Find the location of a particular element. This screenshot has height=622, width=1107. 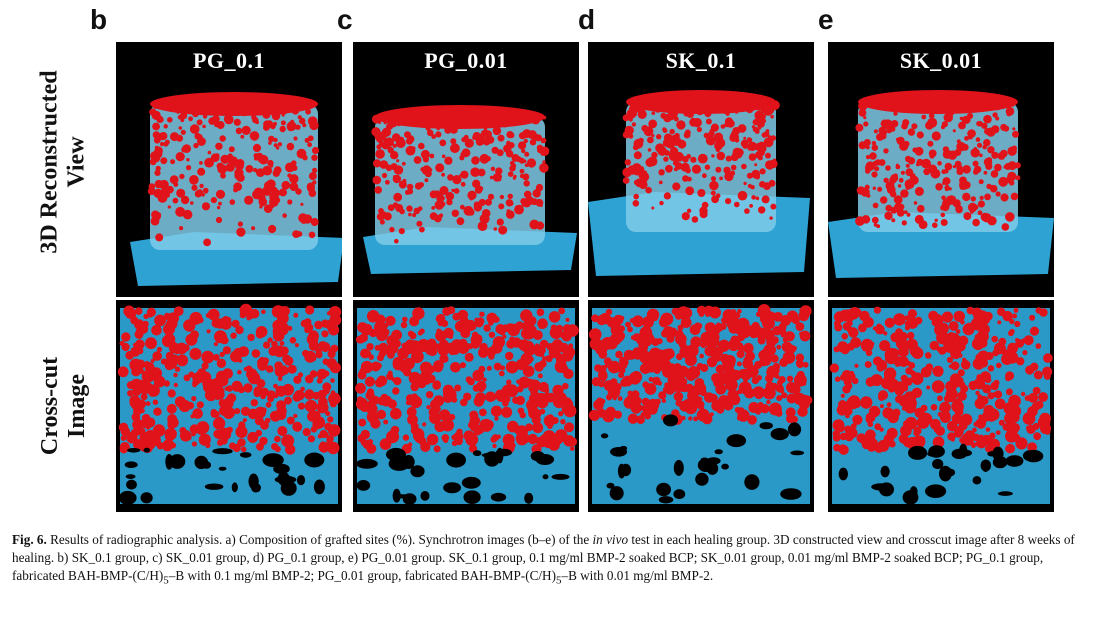

panel-title: SK_0.01 is located at coordinates (941, 60).